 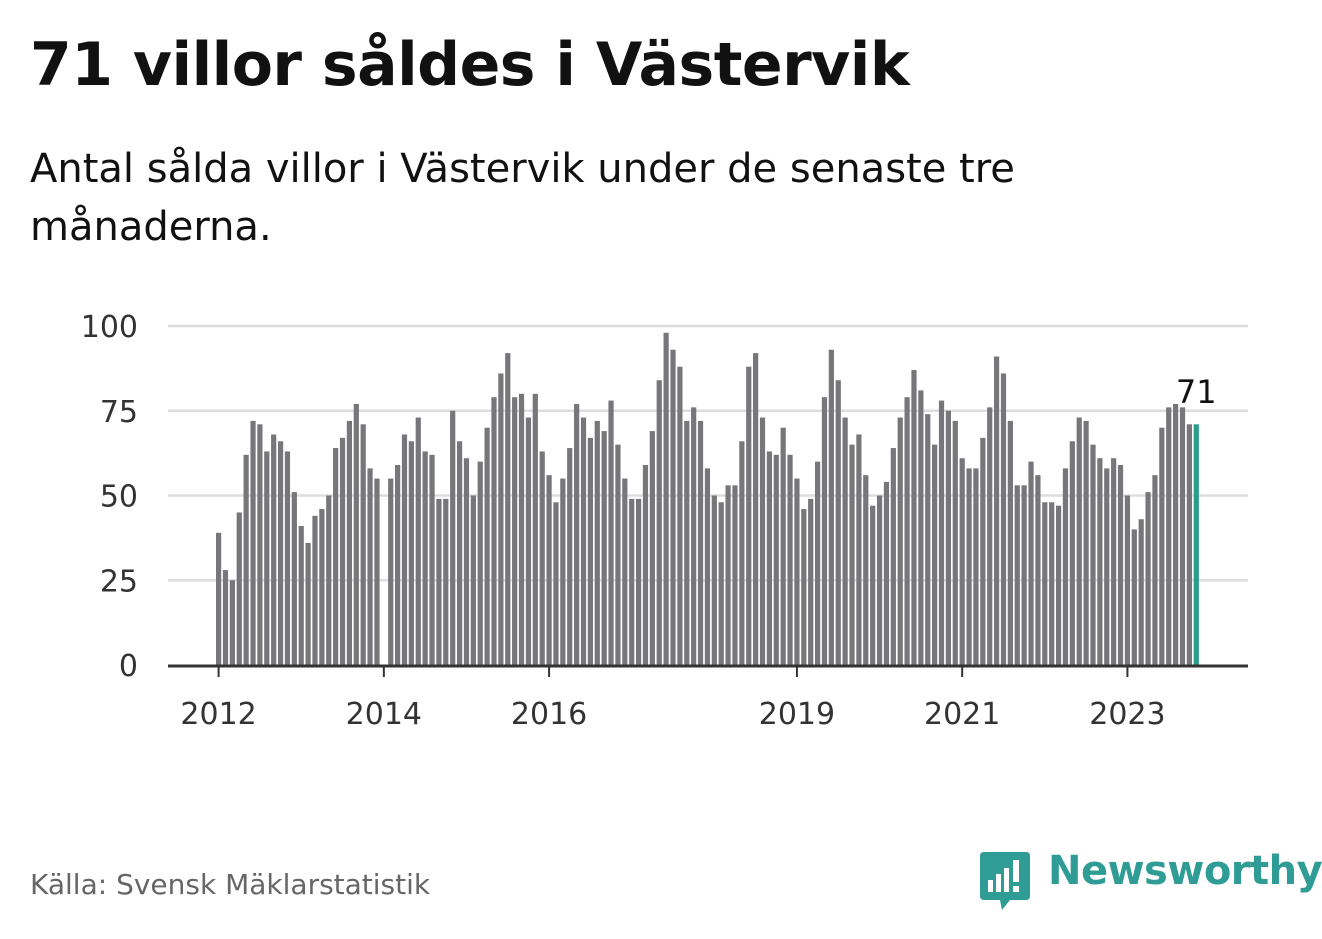 I want to click on x-tick-label: 2021, so click(x=962, y=714).